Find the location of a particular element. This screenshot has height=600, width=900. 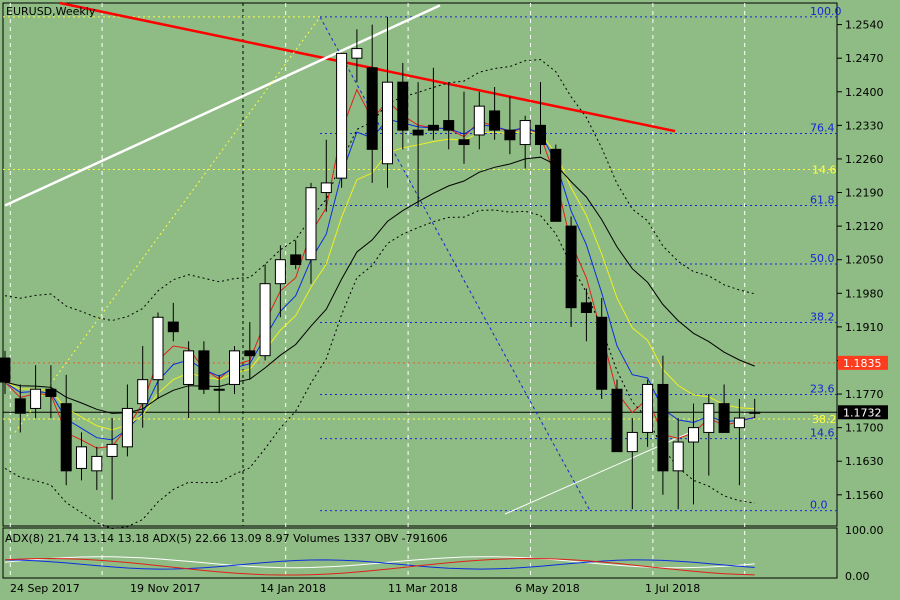

plus-di-line is located at coordinates (379, 564).